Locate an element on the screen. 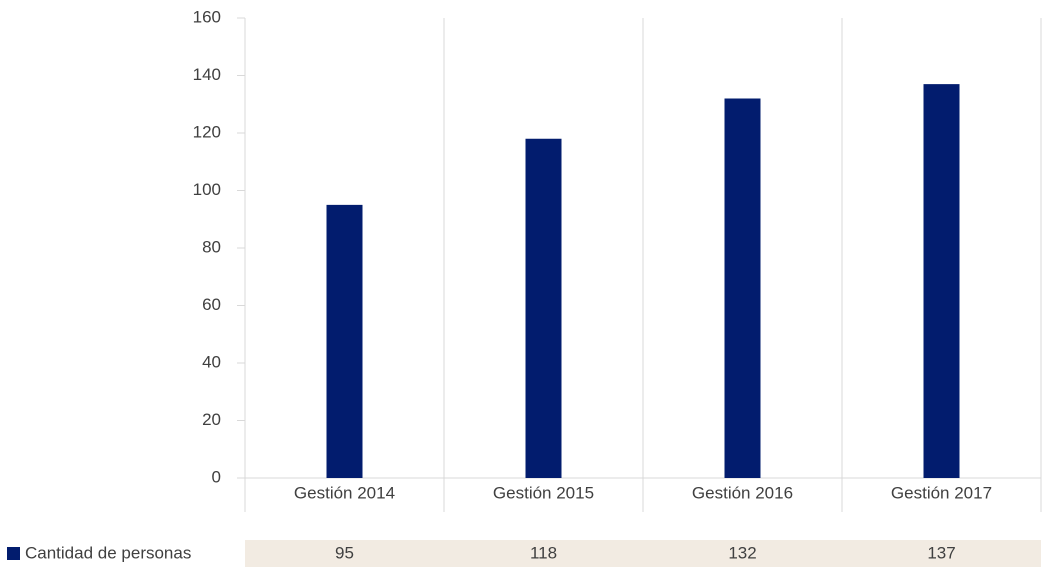  legend-label: Cantidad de personas is located at coordinates (108, 552).